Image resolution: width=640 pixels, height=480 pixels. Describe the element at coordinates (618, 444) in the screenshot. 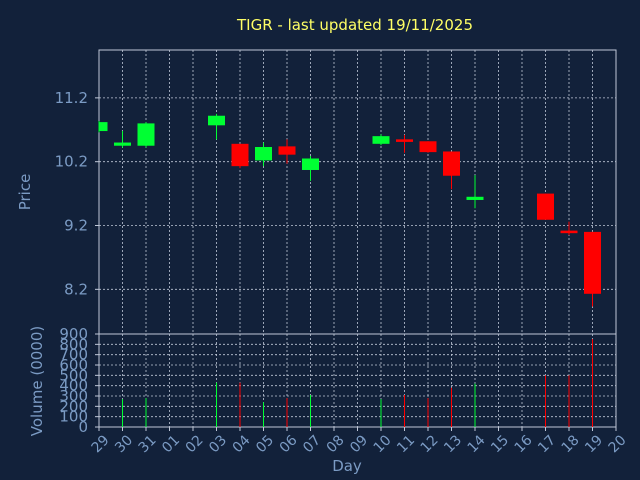

I see `x-tick-label: 20` at that location.